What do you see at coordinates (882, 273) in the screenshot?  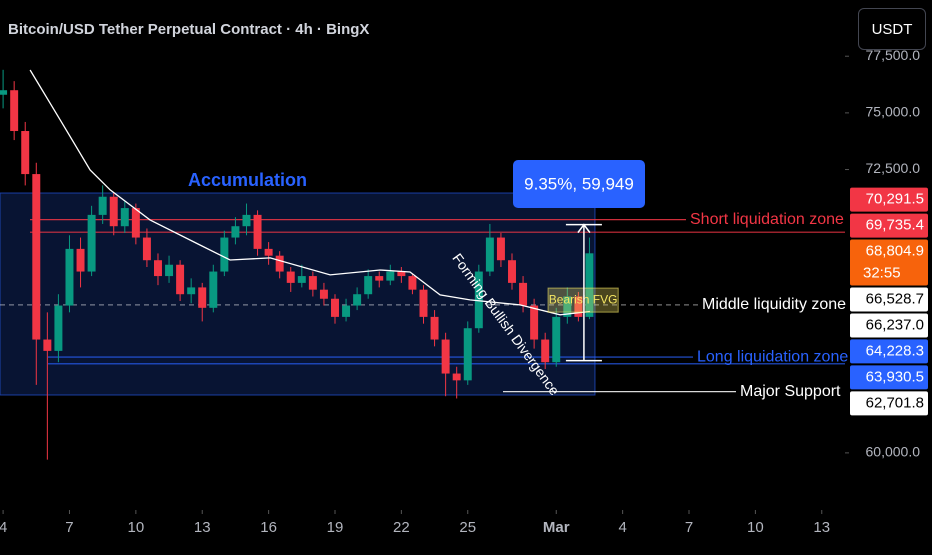 I see `countdown-label: 32:55` at bounding box center [882, 273].